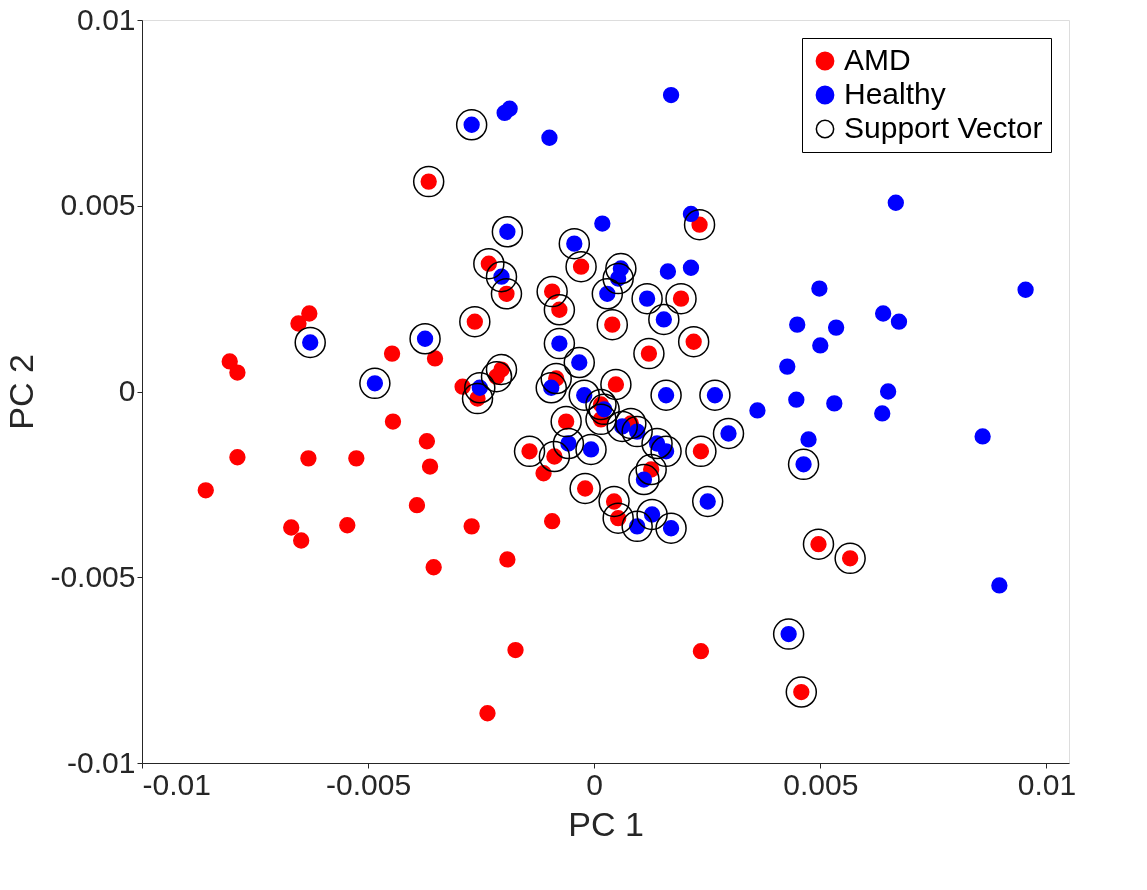  Describe the element at coordinates (606, 823) in the screenshot. I see `x-axis-title: PC 1` at that location.